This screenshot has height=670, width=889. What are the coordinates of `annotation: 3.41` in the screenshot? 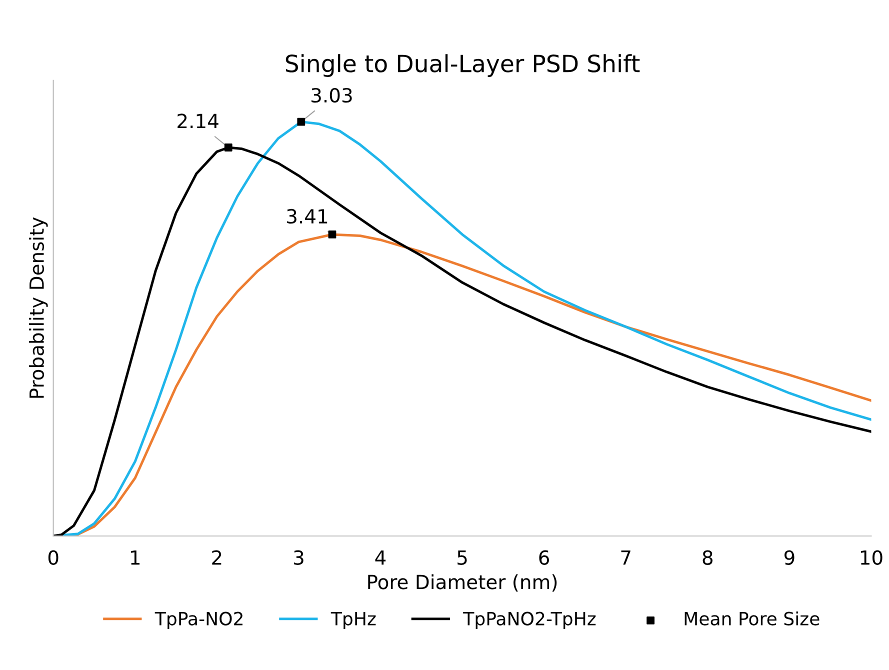 It's located at (307, 216).